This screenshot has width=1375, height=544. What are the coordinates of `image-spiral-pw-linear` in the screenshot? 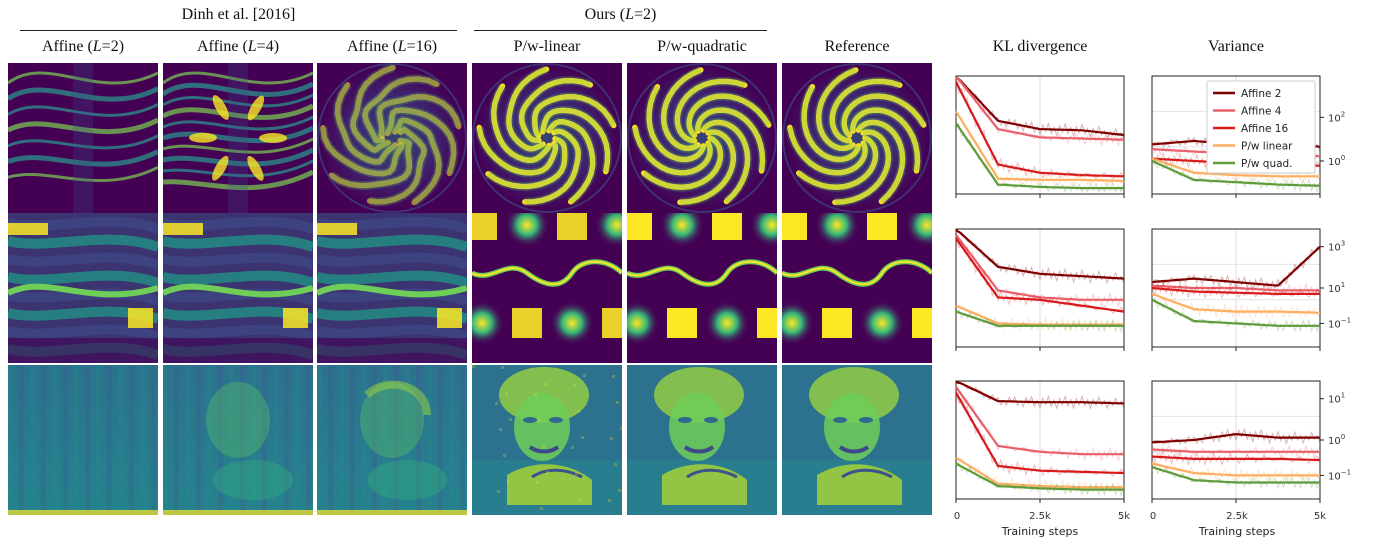 It's located at (547, 138).